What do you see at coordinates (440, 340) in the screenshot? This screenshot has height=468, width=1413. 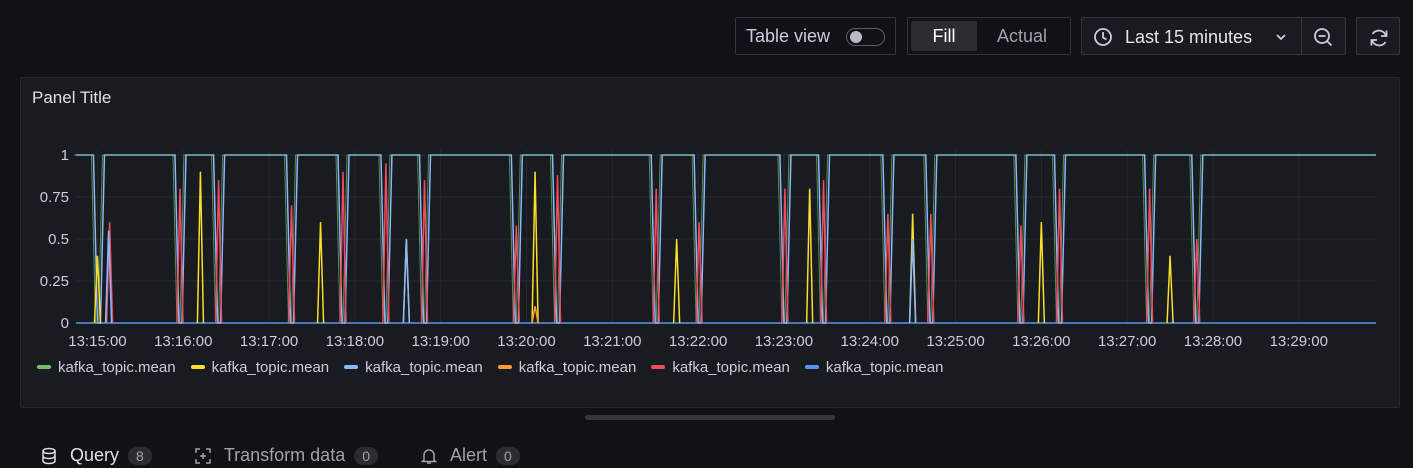 I see `x-tick-label: 13:19:00` at bounding box center [440, 340].